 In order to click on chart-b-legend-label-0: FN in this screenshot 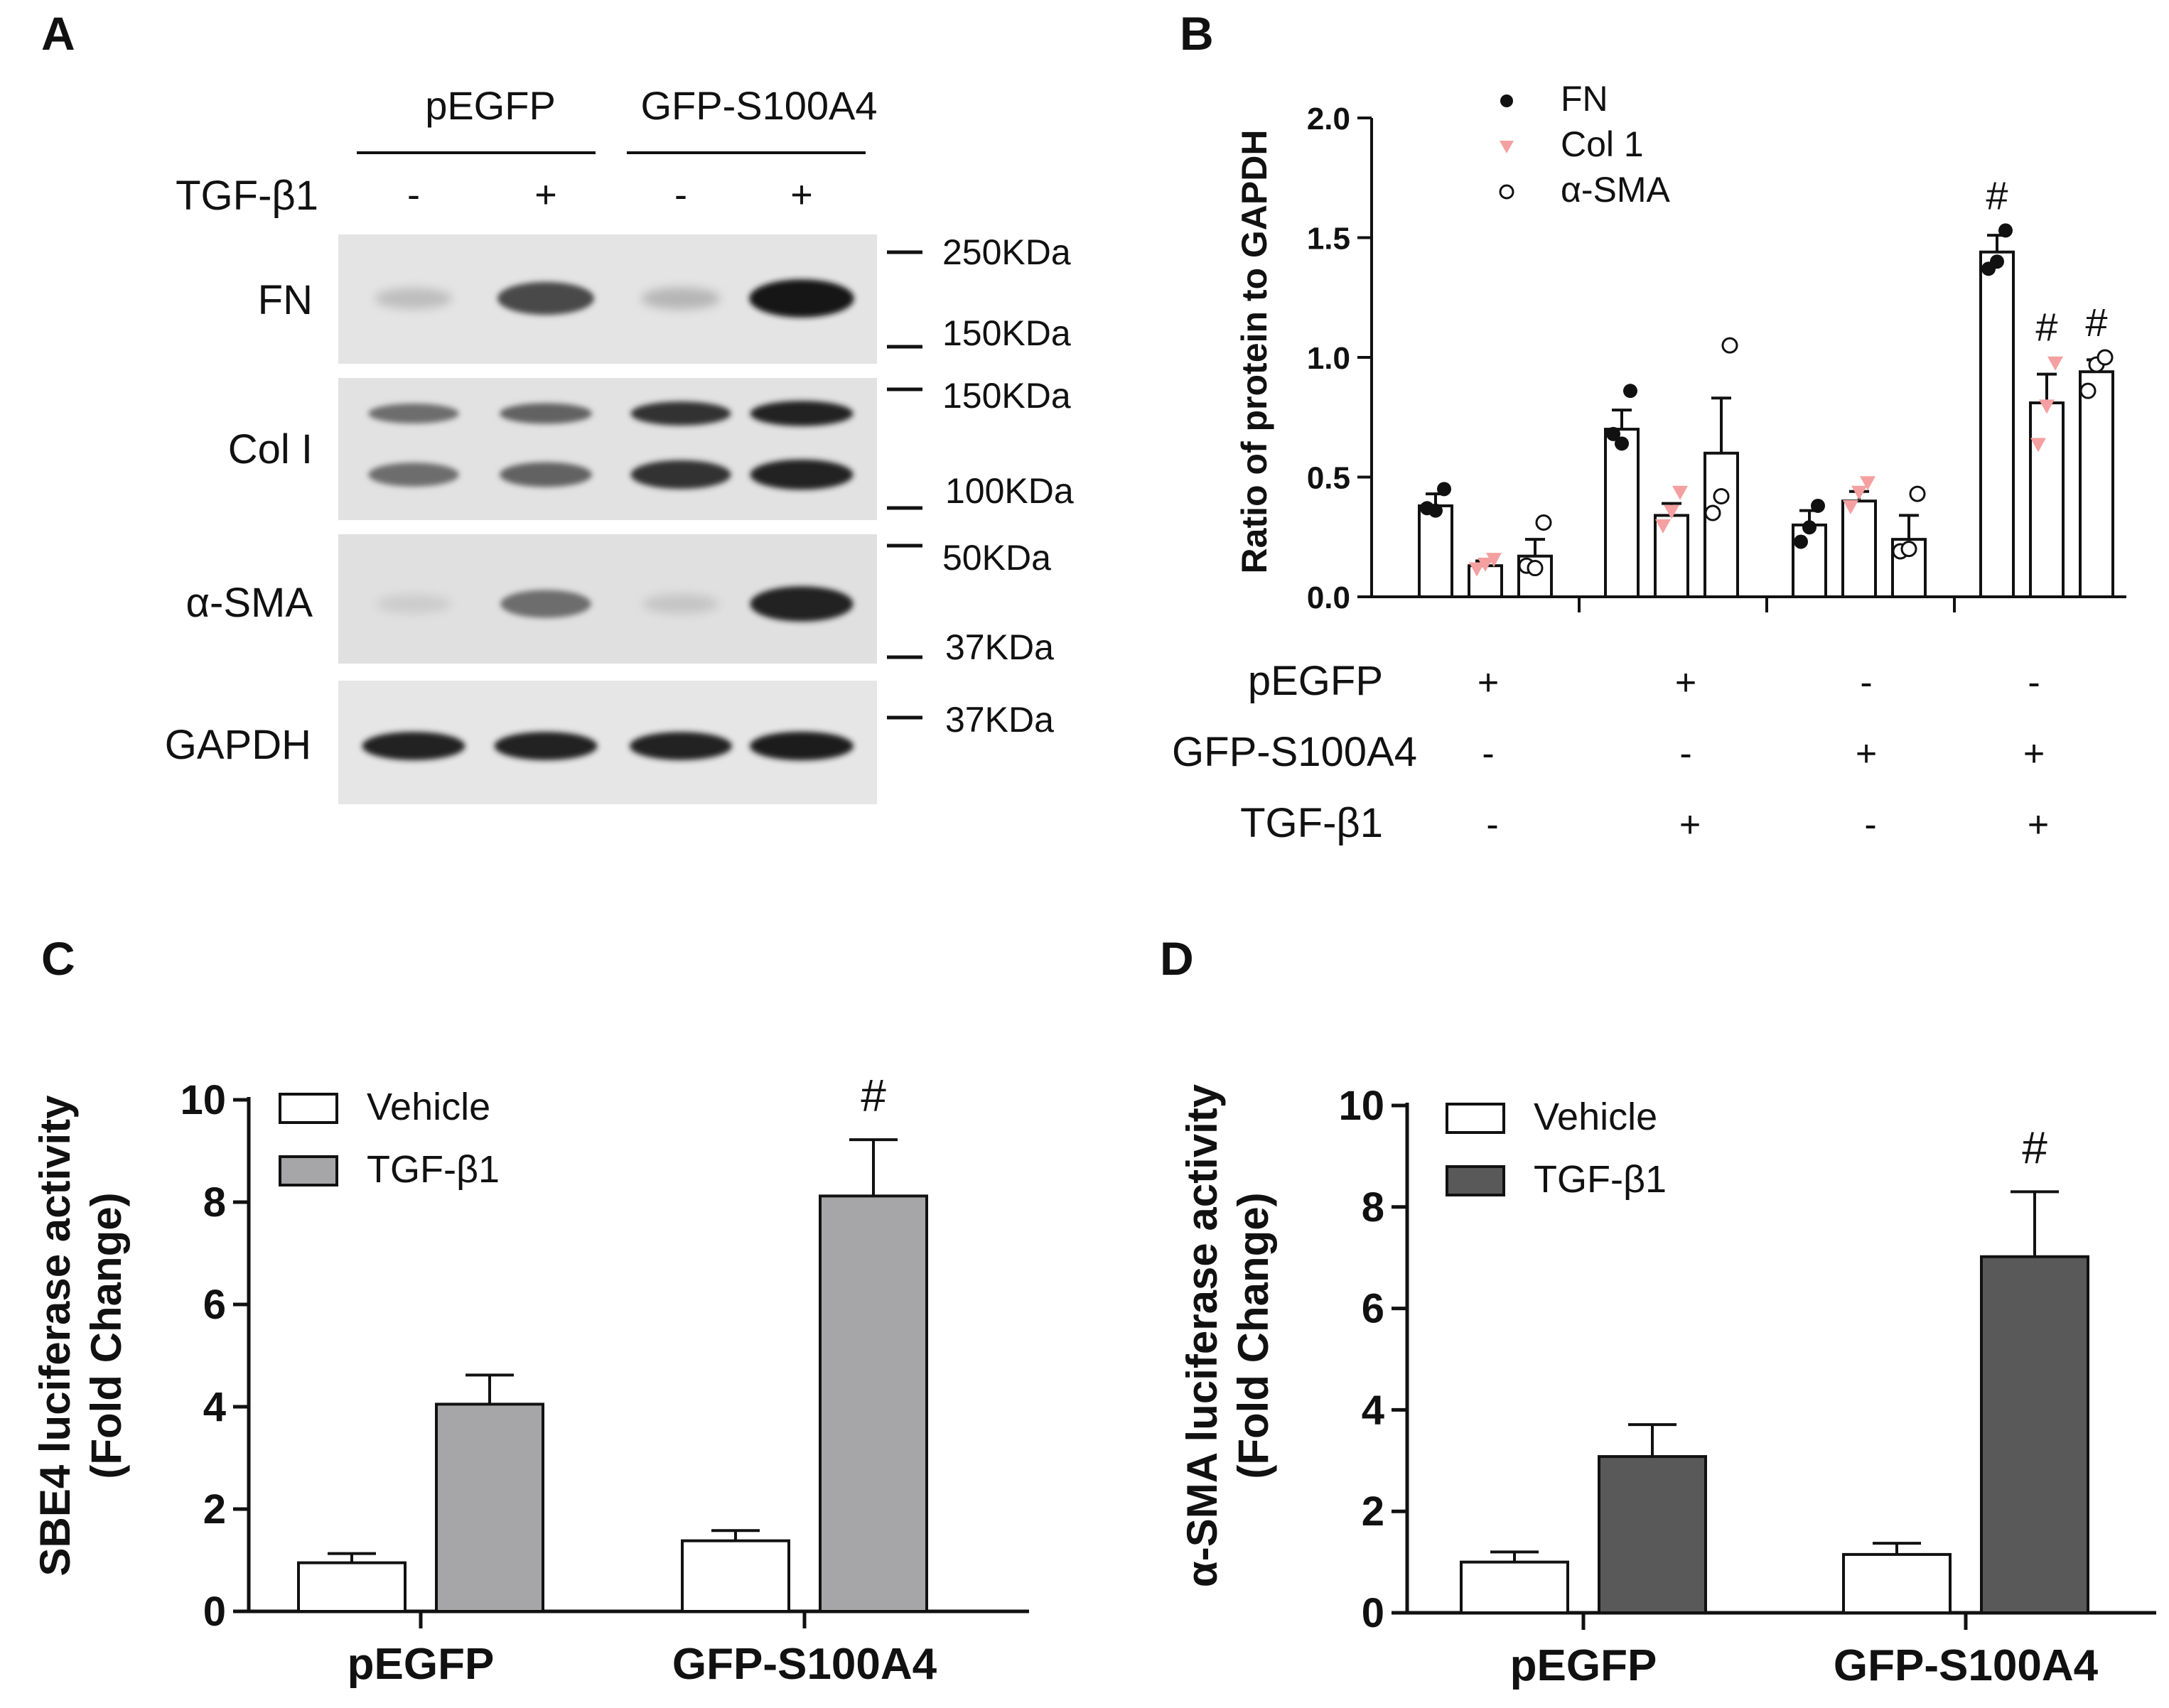, I will do `click(1584, 99)`.